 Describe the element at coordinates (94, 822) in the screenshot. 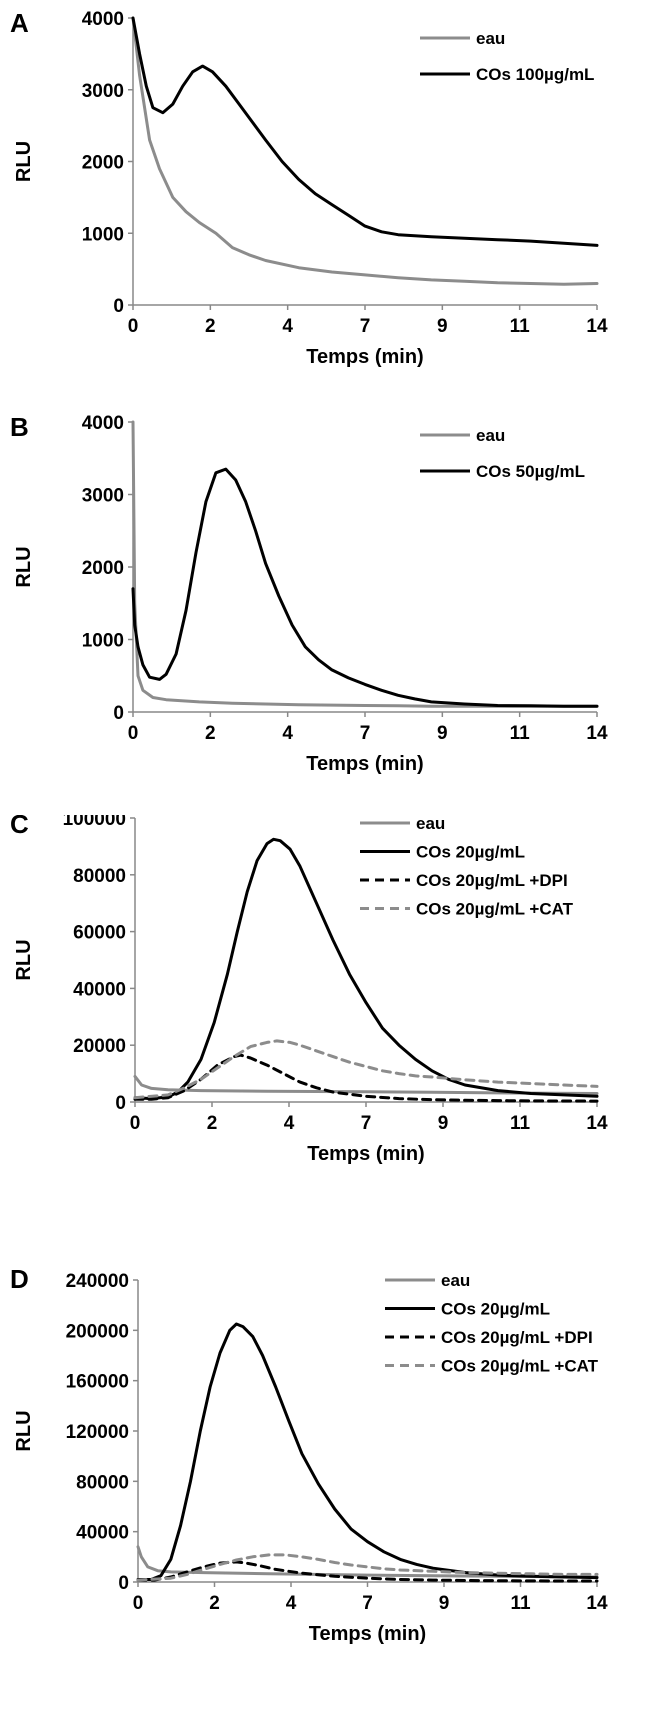

I see `y-tick-label: 100000` at that location.